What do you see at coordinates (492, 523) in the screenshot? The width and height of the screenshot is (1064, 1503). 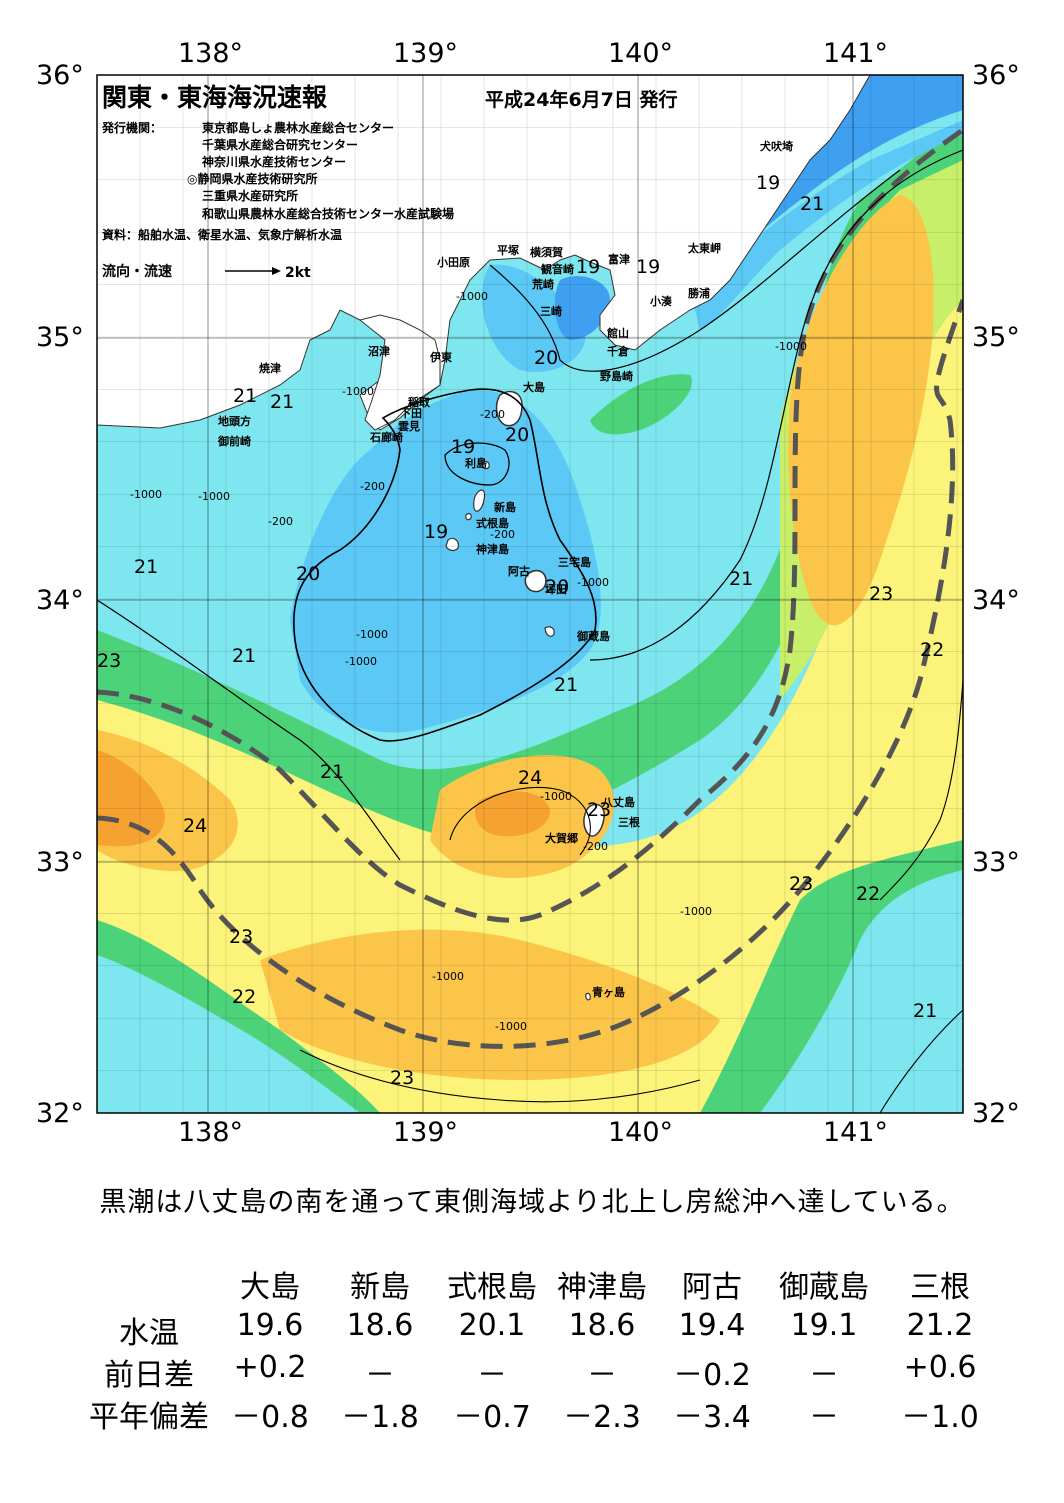 I see `place-label: 式根島` at bounding box center [492, 523].